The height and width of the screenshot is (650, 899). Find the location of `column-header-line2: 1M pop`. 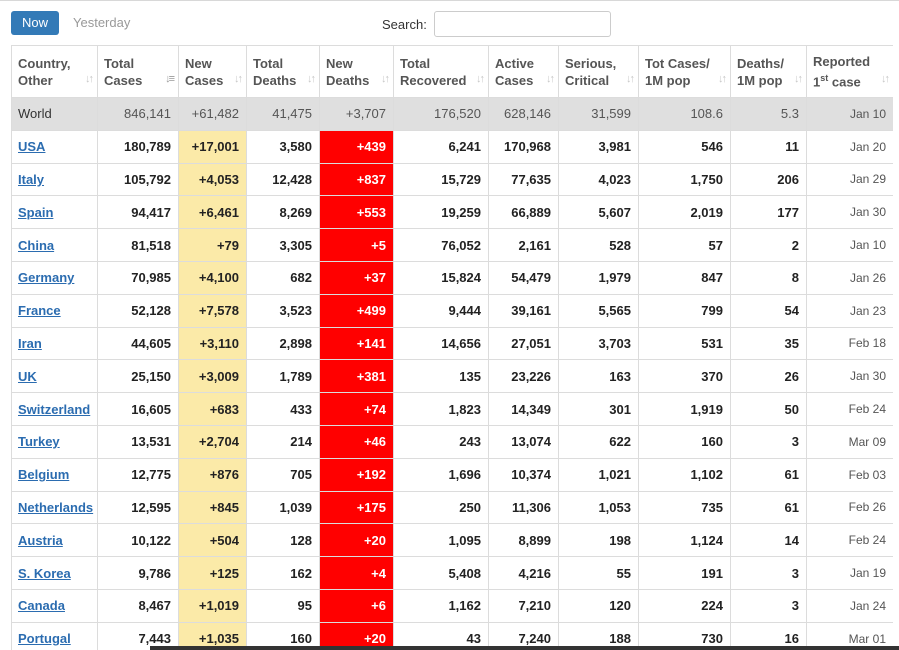

column-header-line2: 1M pop is located at coordinates (668, 80).